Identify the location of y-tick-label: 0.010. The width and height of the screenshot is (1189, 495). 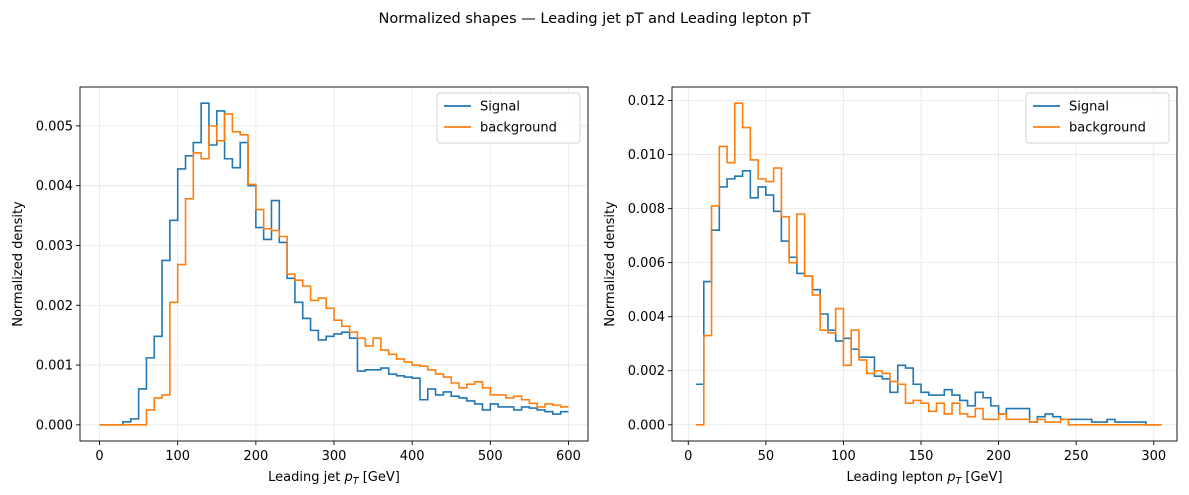
(646, 155).